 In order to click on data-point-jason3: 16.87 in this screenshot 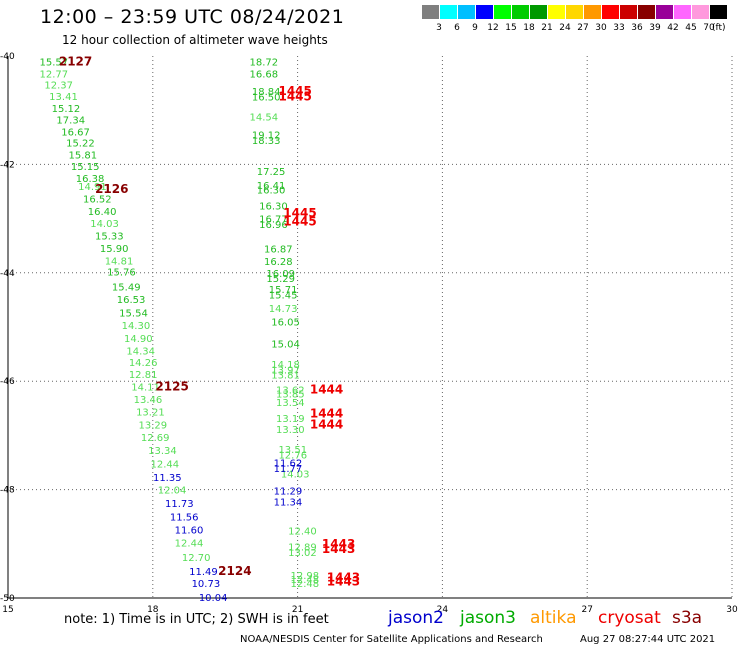, I will do `click(278, 249)`.